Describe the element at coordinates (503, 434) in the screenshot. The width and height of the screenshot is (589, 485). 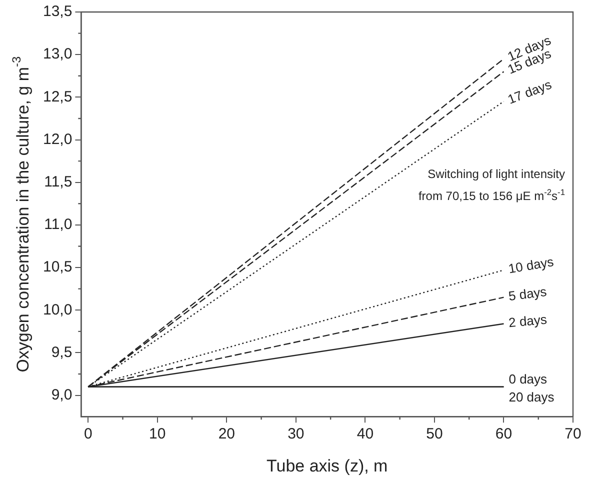
I see `x-tick-label: 60` at that location.